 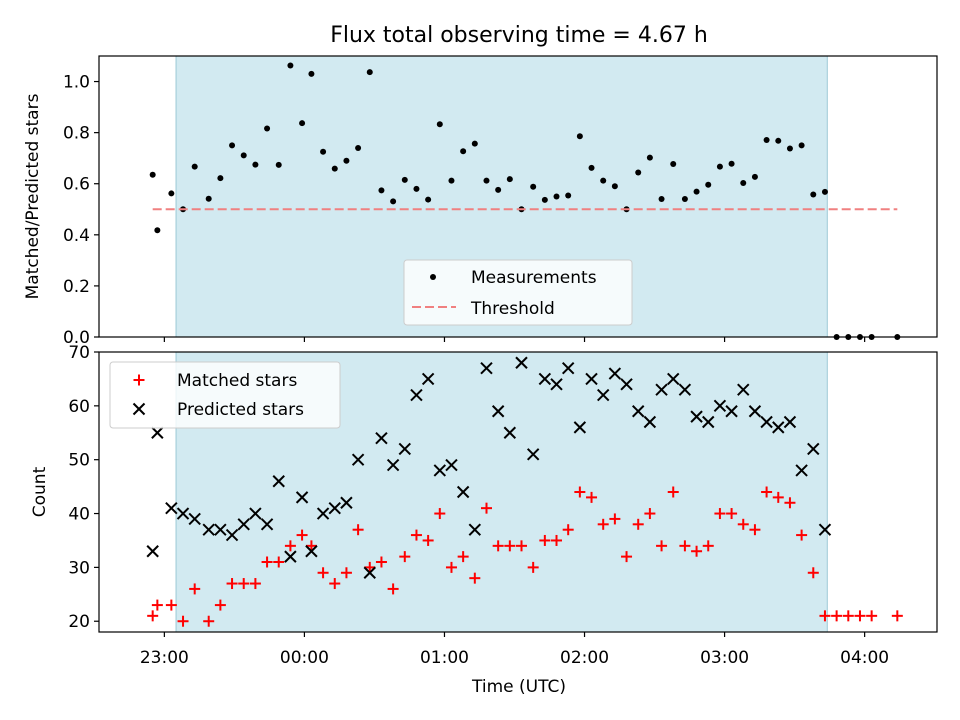 What do you see at coordinates (79, 407) in the screenshot?
I see `y-tick-label: 60` at bounding box center [79, 407].